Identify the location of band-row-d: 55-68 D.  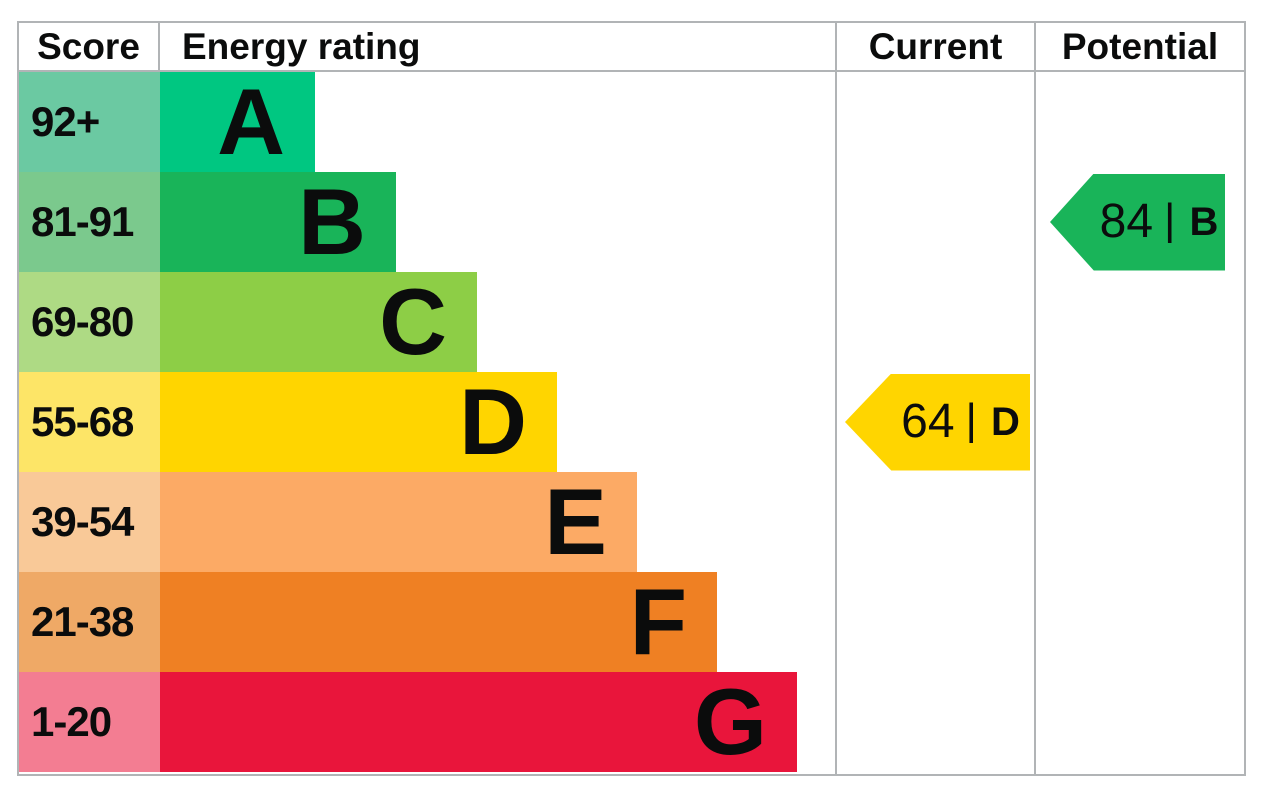
(631, 422).